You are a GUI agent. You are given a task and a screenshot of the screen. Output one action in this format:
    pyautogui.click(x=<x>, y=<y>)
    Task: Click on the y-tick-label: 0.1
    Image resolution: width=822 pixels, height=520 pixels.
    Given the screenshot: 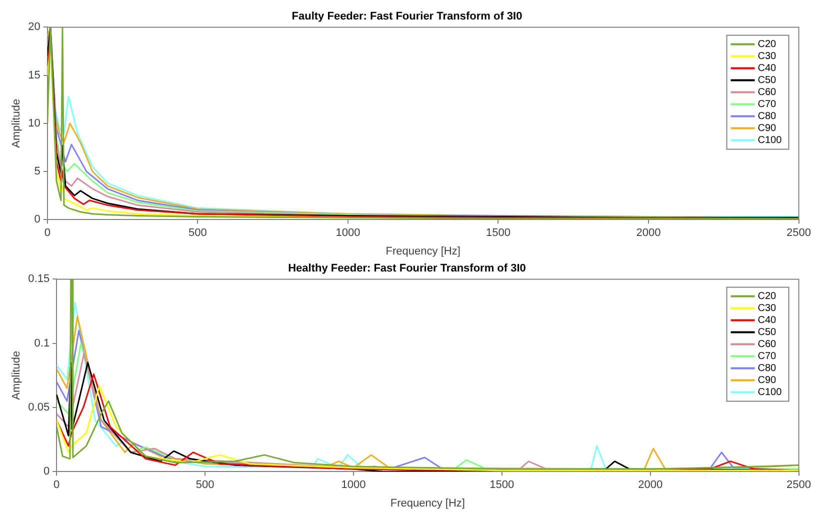 What is the action you would take?
    pyautogui.click(x=42, y=343)
    